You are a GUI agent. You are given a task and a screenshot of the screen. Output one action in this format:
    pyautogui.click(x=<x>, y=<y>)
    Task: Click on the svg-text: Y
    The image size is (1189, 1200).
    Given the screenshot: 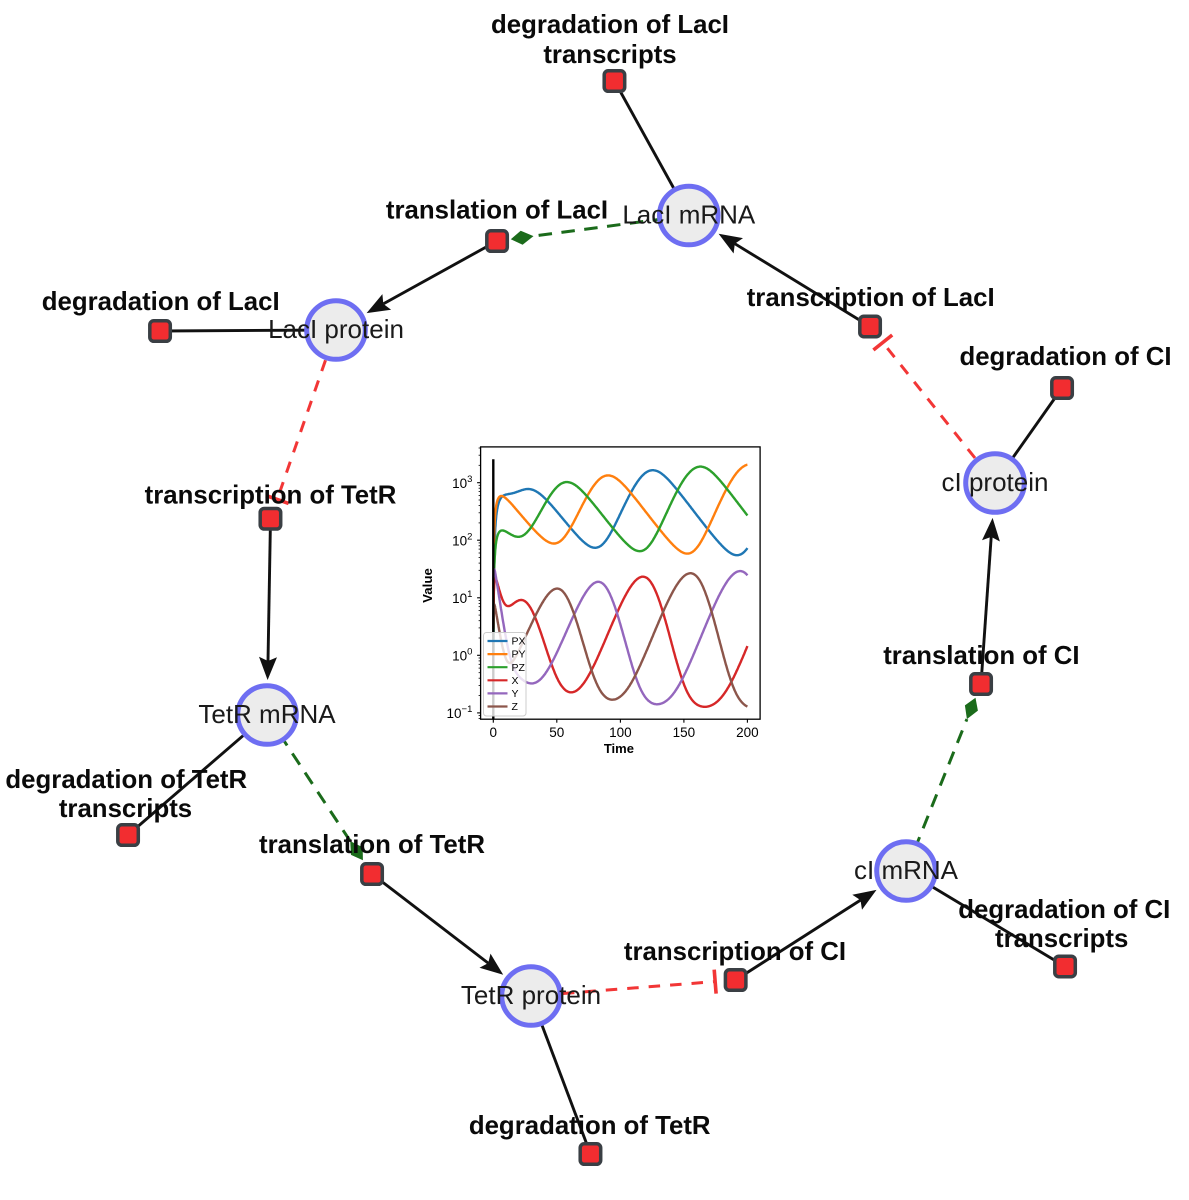 What is the action you would take?
    pyautogui.click(x=515, y=694)
    